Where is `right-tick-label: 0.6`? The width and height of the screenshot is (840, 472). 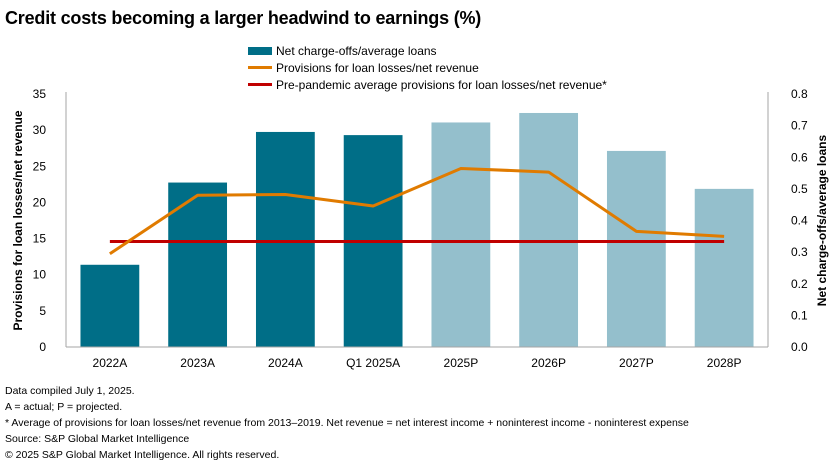
right-tick-label: 0.6 is located at coordinates (799, 157).